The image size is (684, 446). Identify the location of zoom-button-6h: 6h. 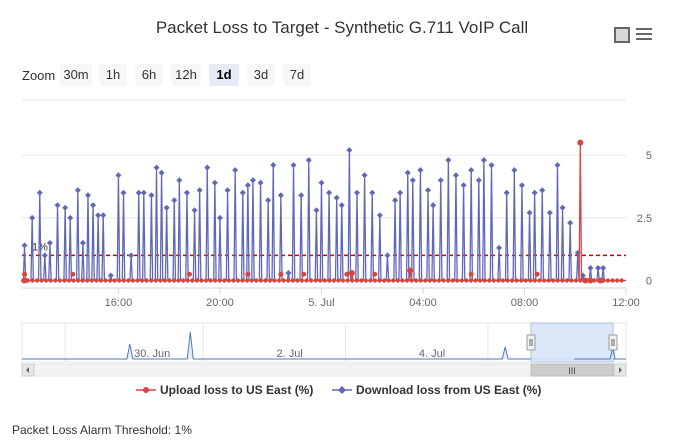
(149, 75).